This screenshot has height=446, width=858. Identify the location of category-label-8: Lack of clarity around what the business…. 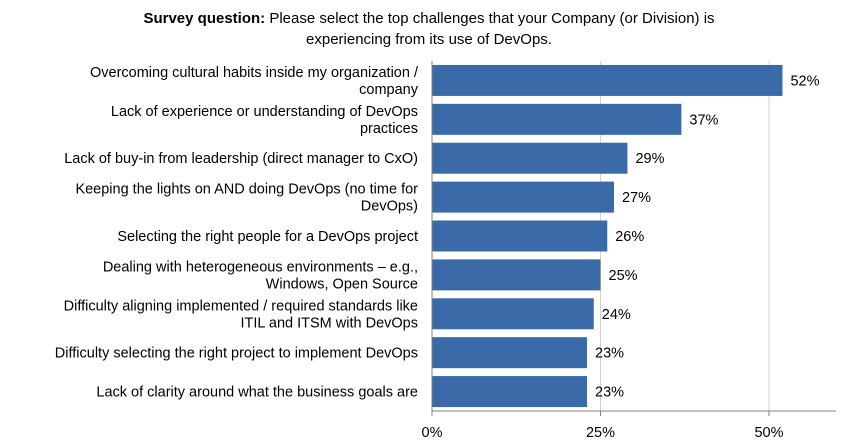
(257, 393).